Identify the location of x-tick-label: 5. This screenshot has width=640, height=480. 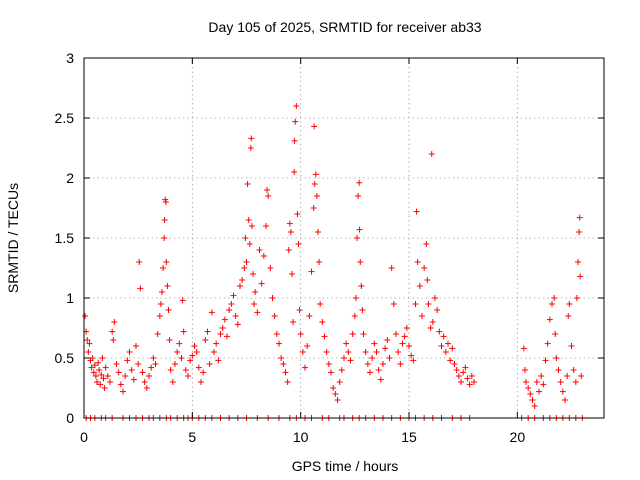
(192, 437).